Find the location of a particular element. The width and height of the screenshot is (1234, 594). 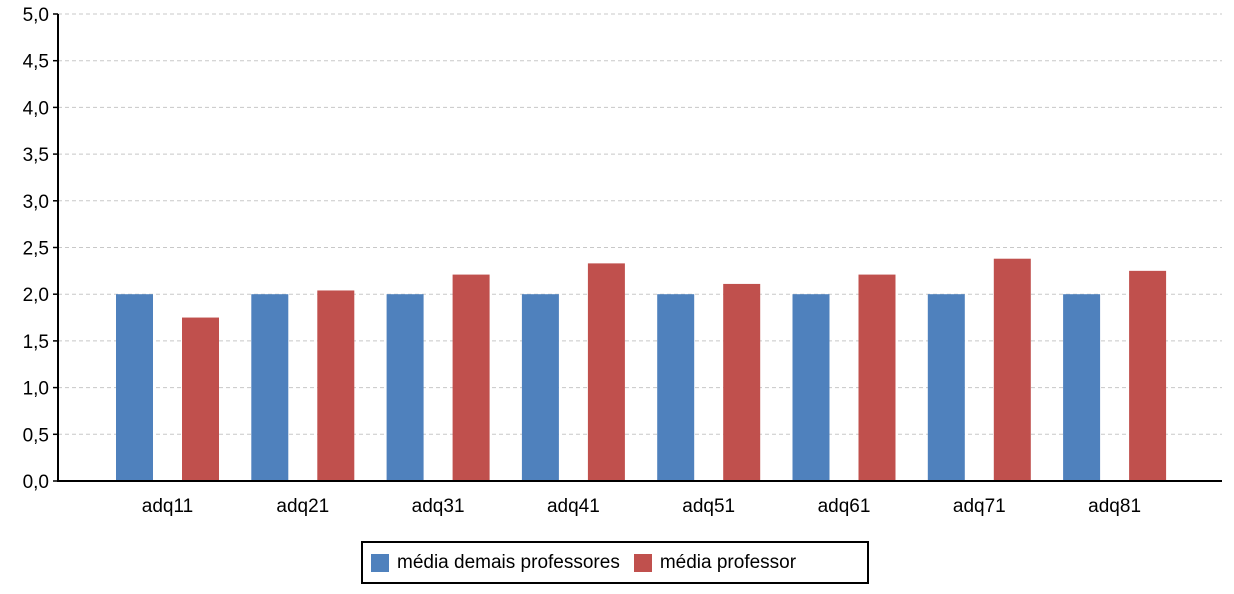

x-tick-label-adq71: adq71 is located at coordinates (979, 506).